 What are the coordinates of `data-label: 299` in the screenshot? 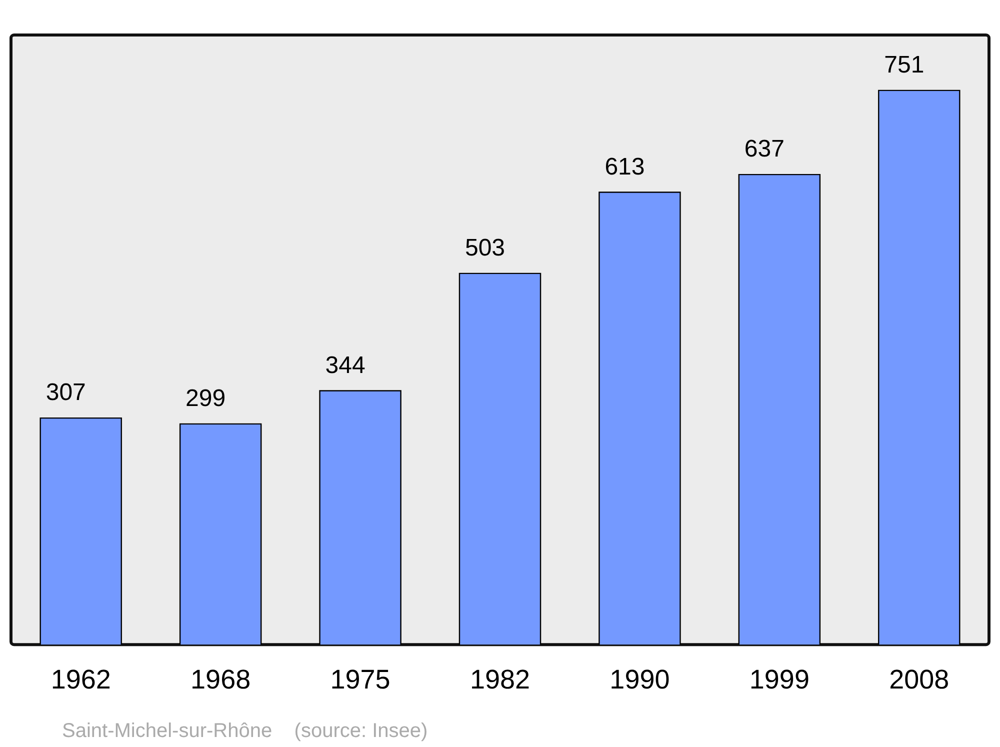 It's located at (206, 398).